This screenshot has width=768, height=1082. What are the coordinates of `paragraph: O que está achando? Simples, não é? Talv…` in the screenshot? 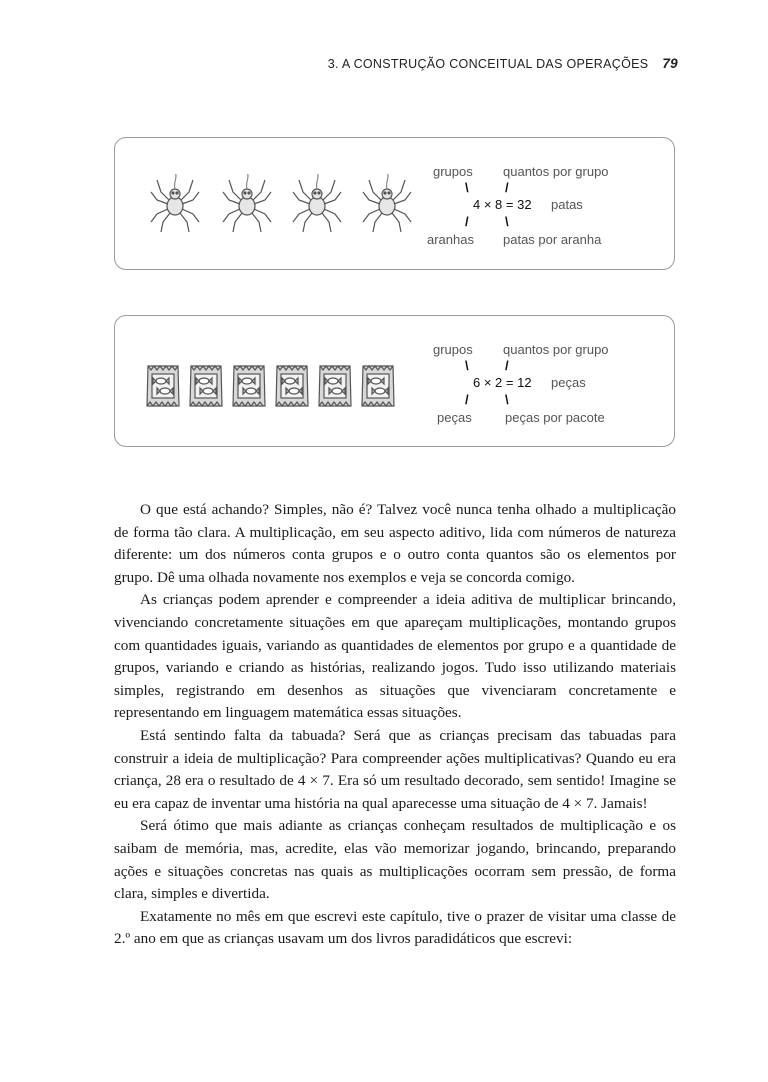 It's located at (395, 543).